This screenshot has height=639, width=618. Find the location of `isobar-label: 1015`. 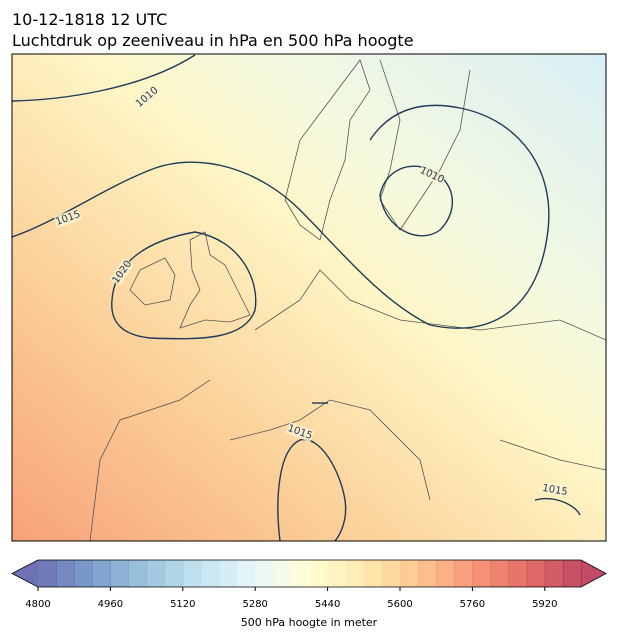

isobar-label: 1015 is located at coordinates (554, 490).